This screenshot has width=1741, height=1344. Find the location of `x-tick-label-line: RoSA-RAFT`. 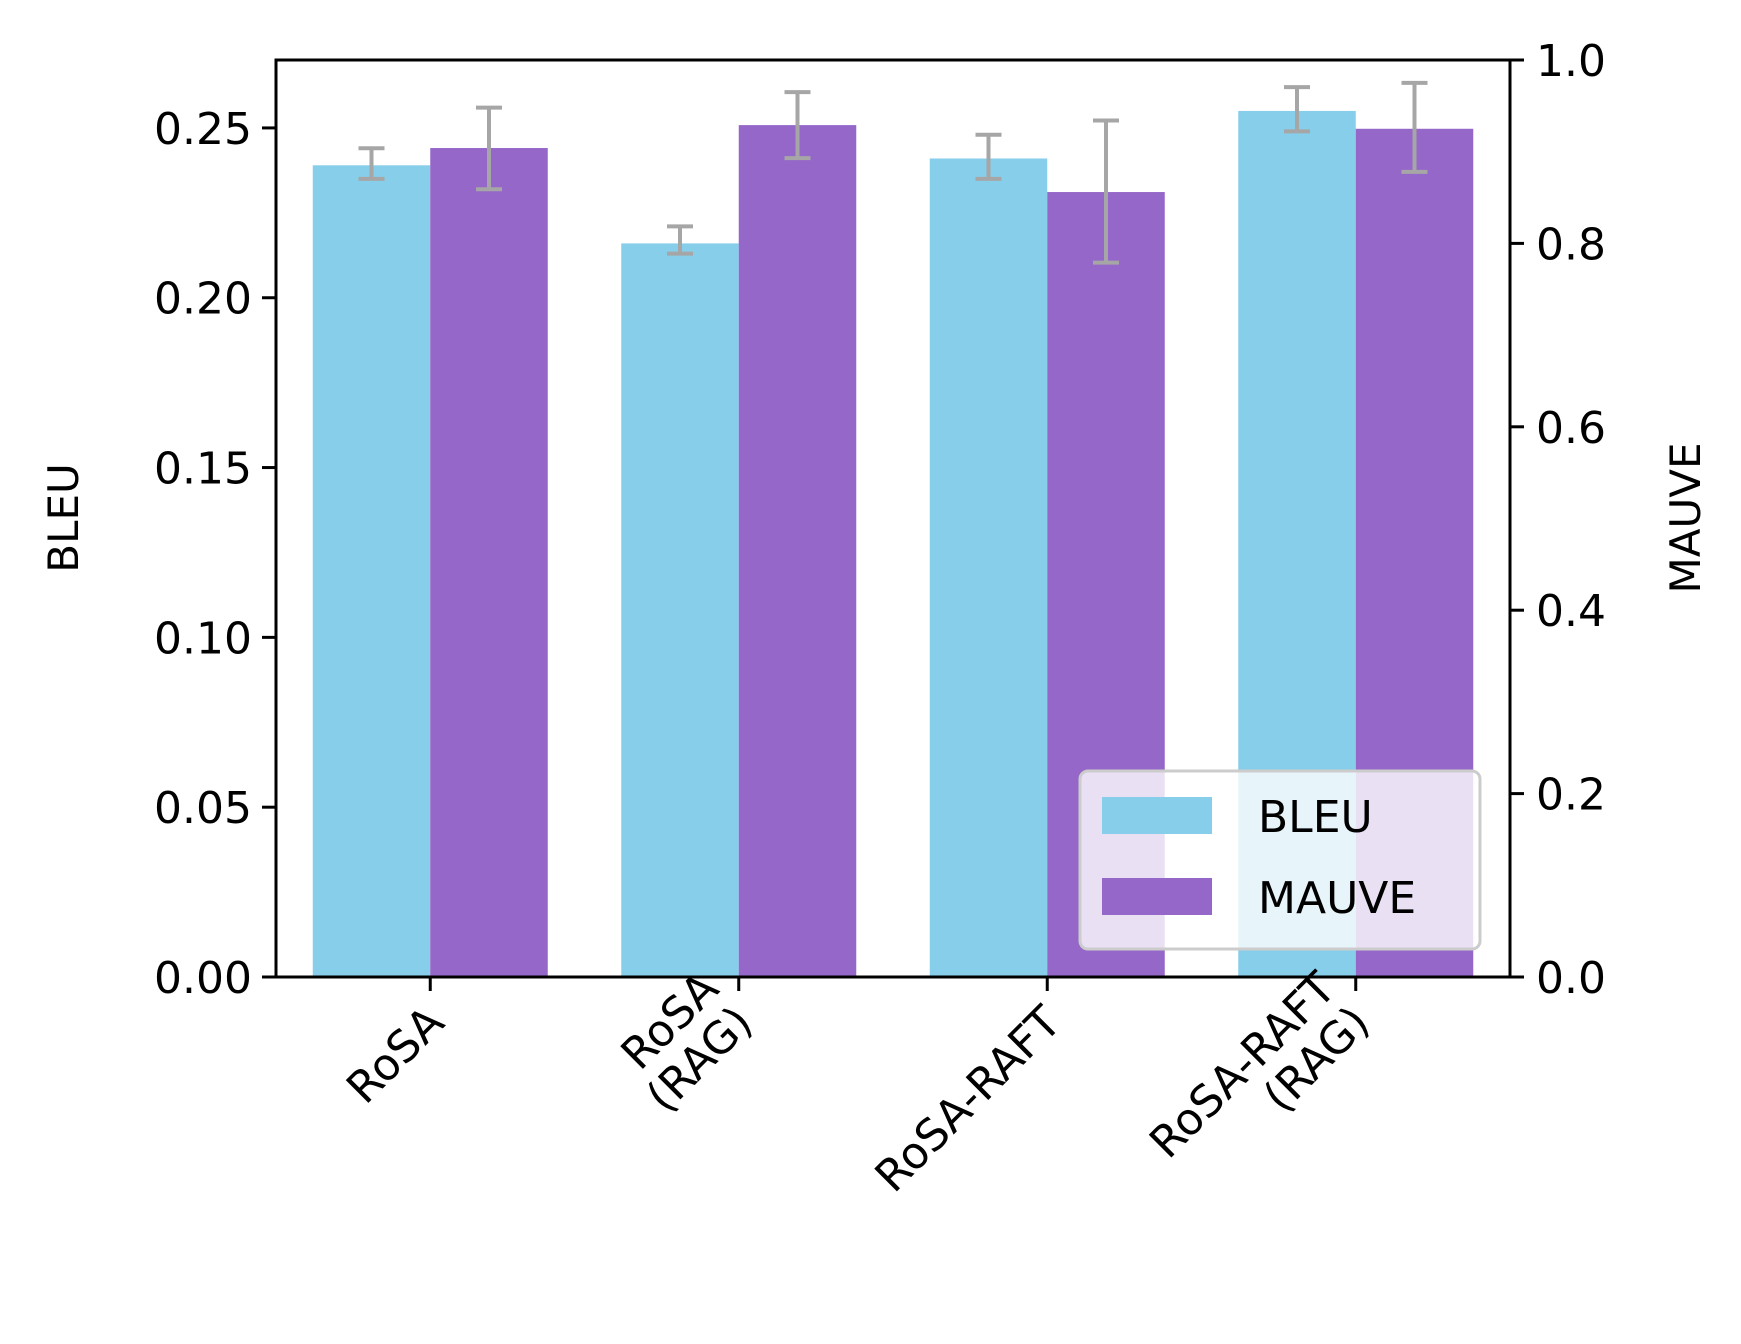

x-tick-label-line: RoSA-RAFT is located at coordinates (969, 1100).